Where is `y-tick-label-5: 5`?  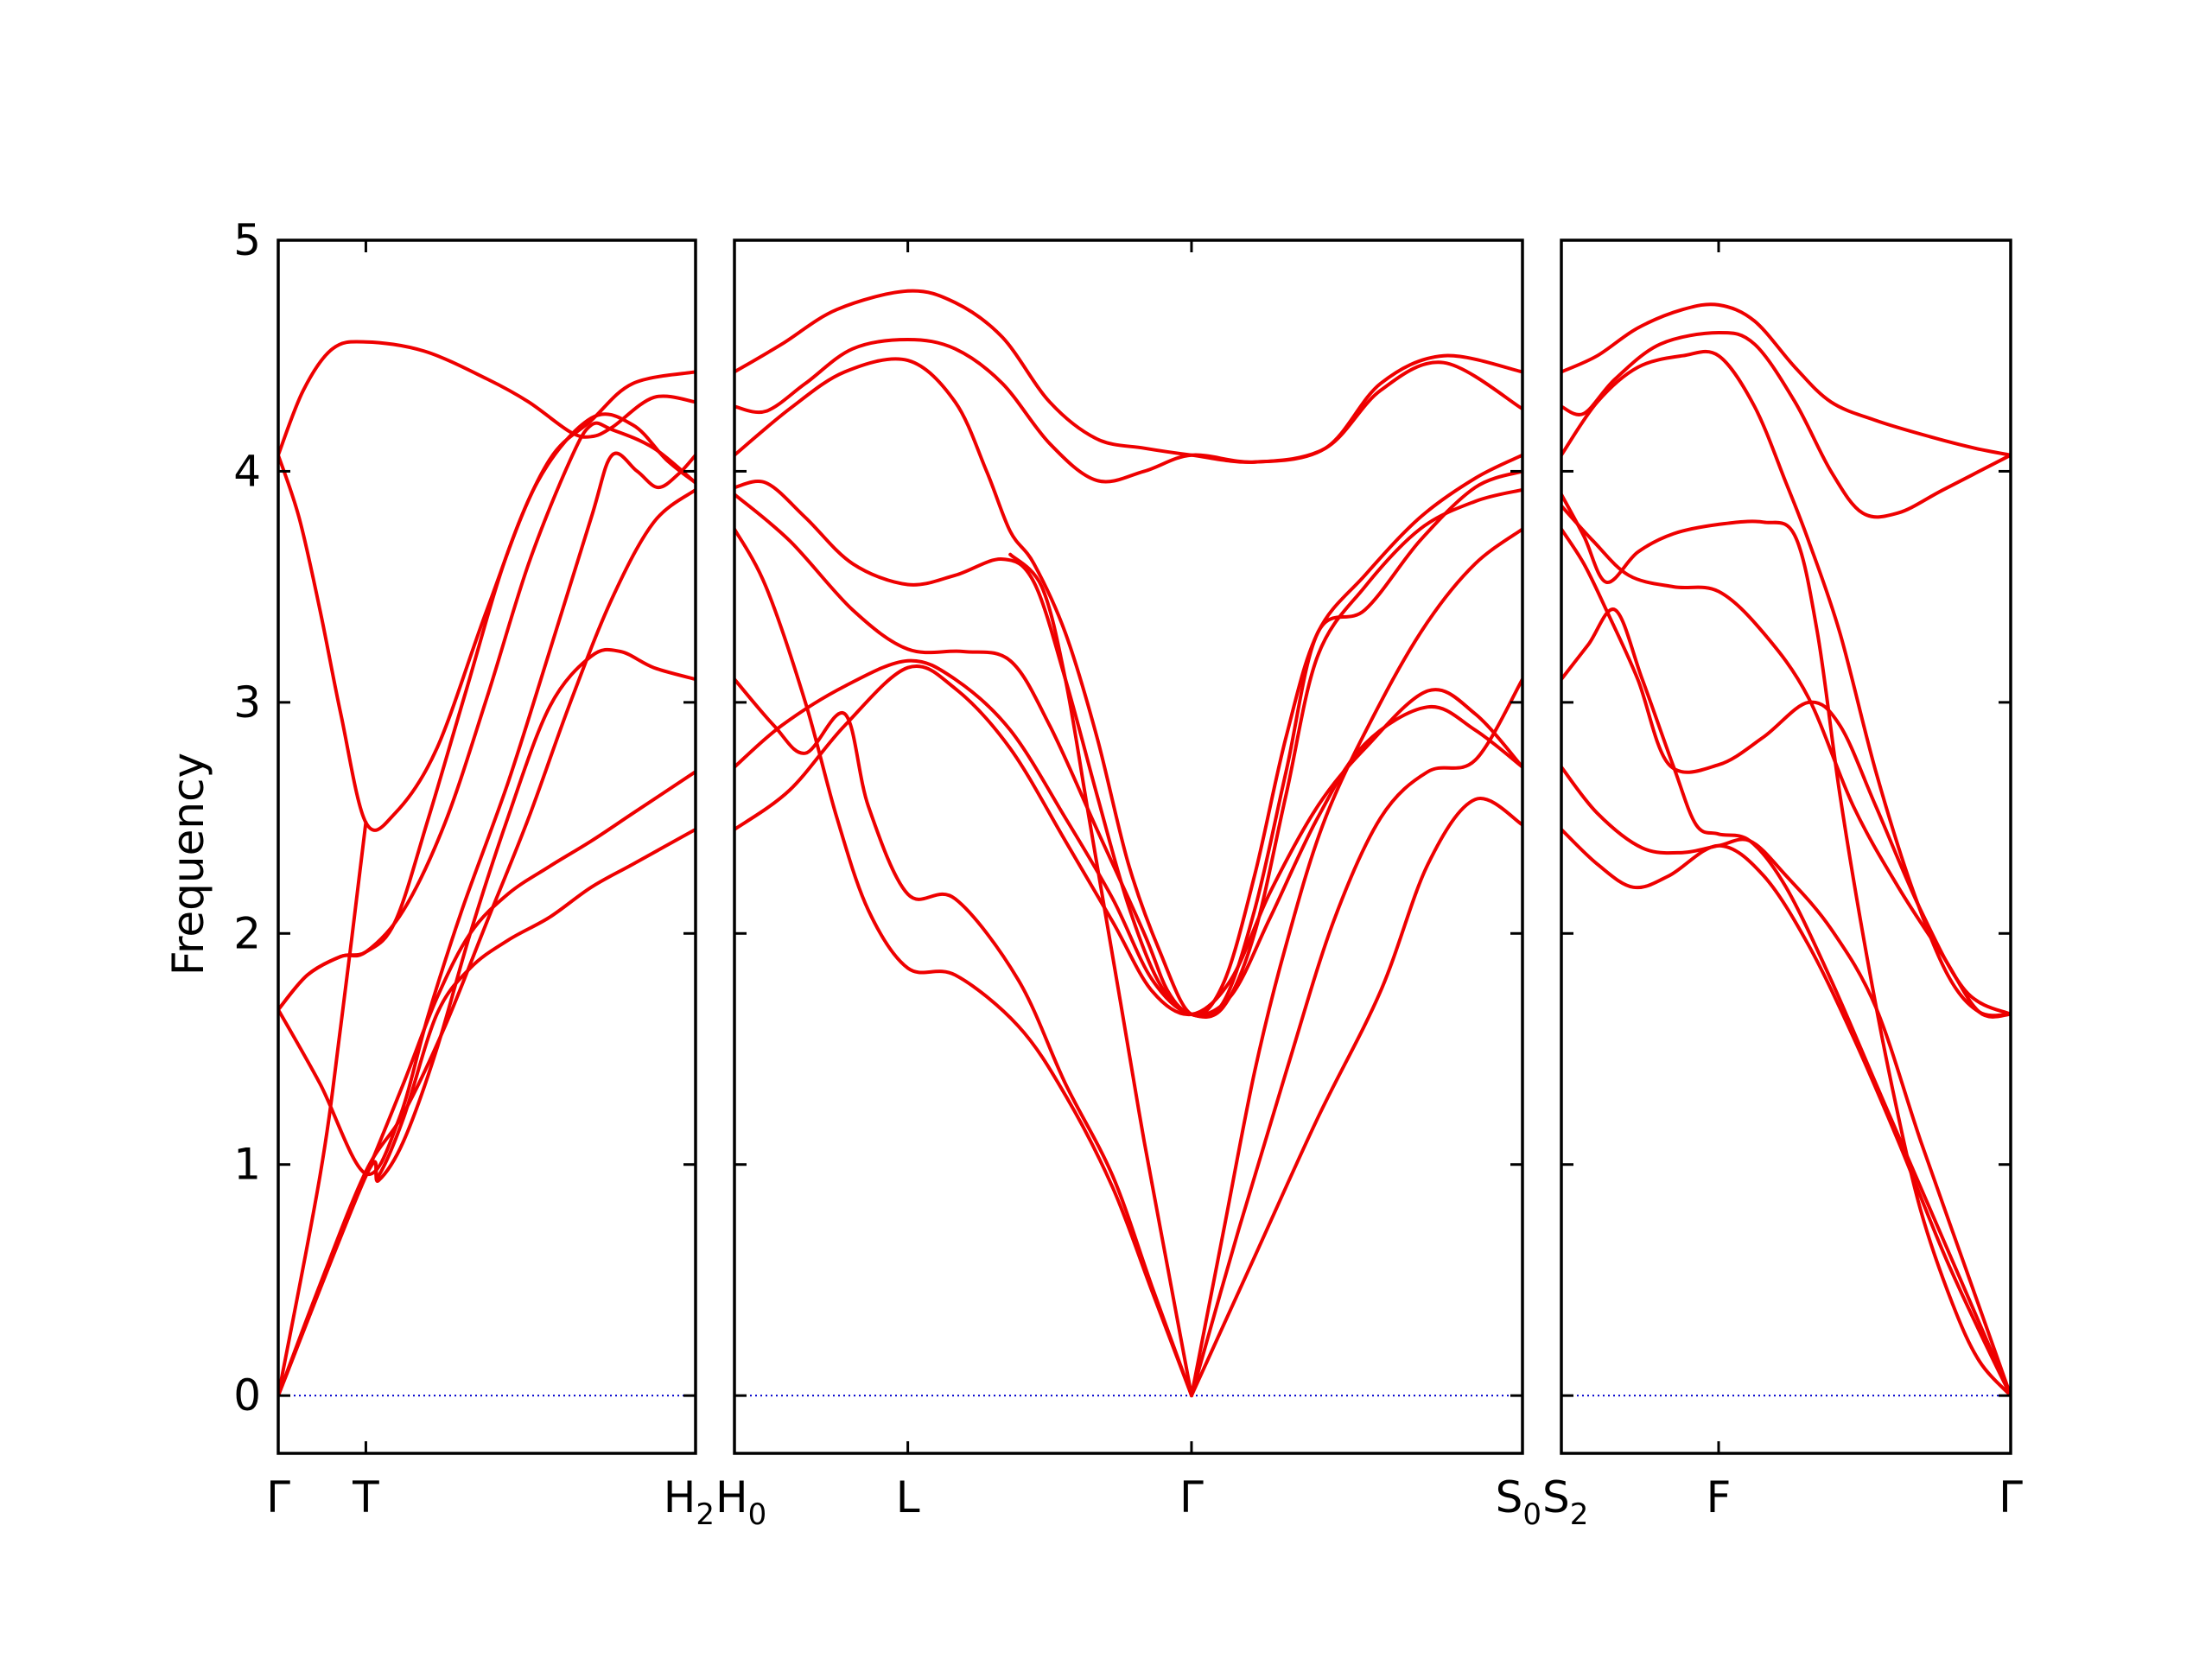 y-tick-label-5: 5 is located at coordinates (247, 240).